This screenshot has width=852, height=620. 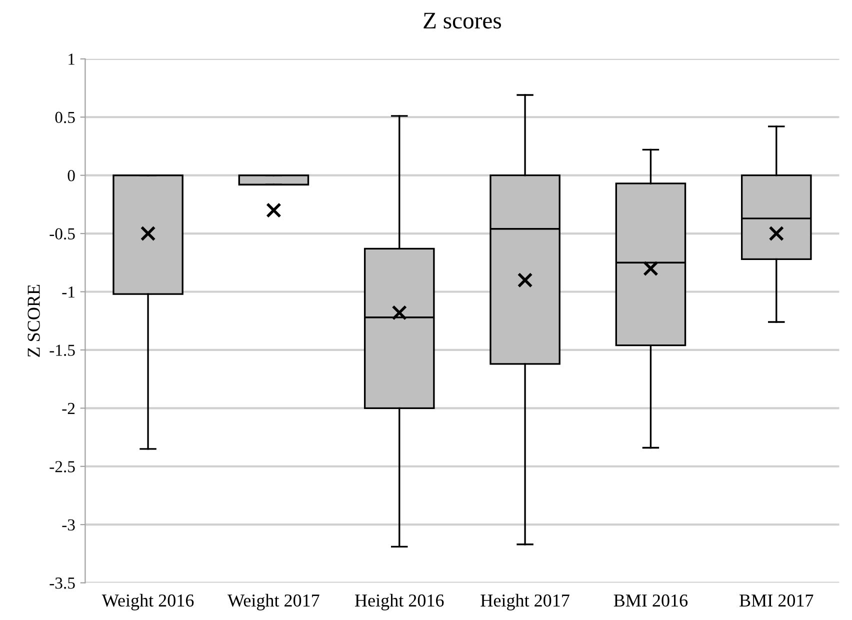 I want to click on y-tick-label: -1.5, so click(x=62, y=350).